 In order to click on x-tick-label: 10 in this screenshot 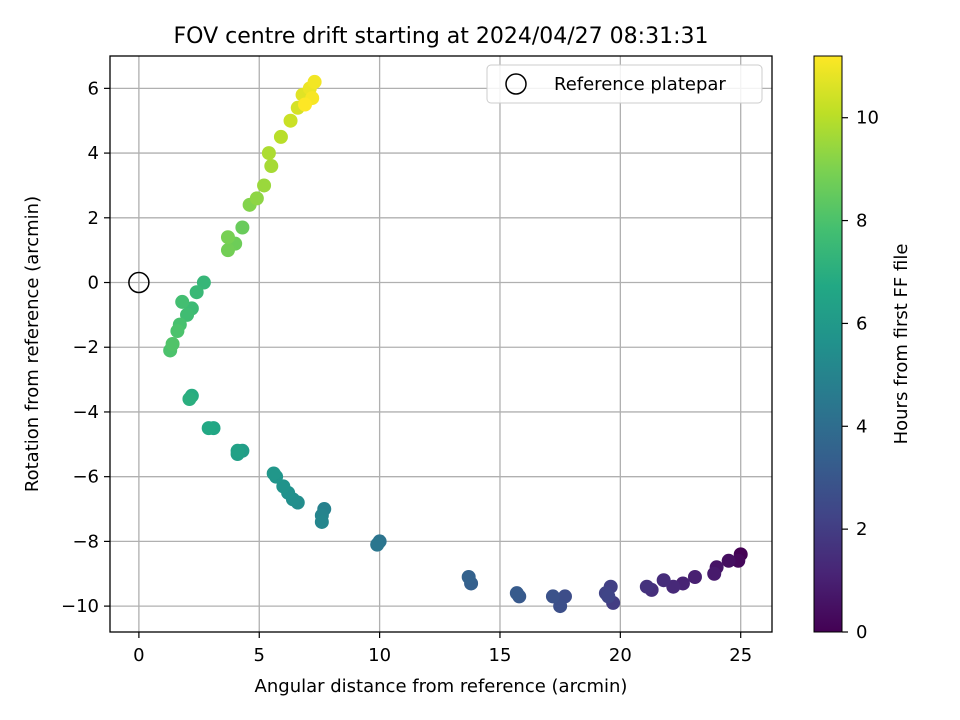, I will do `click(379, 655)`.